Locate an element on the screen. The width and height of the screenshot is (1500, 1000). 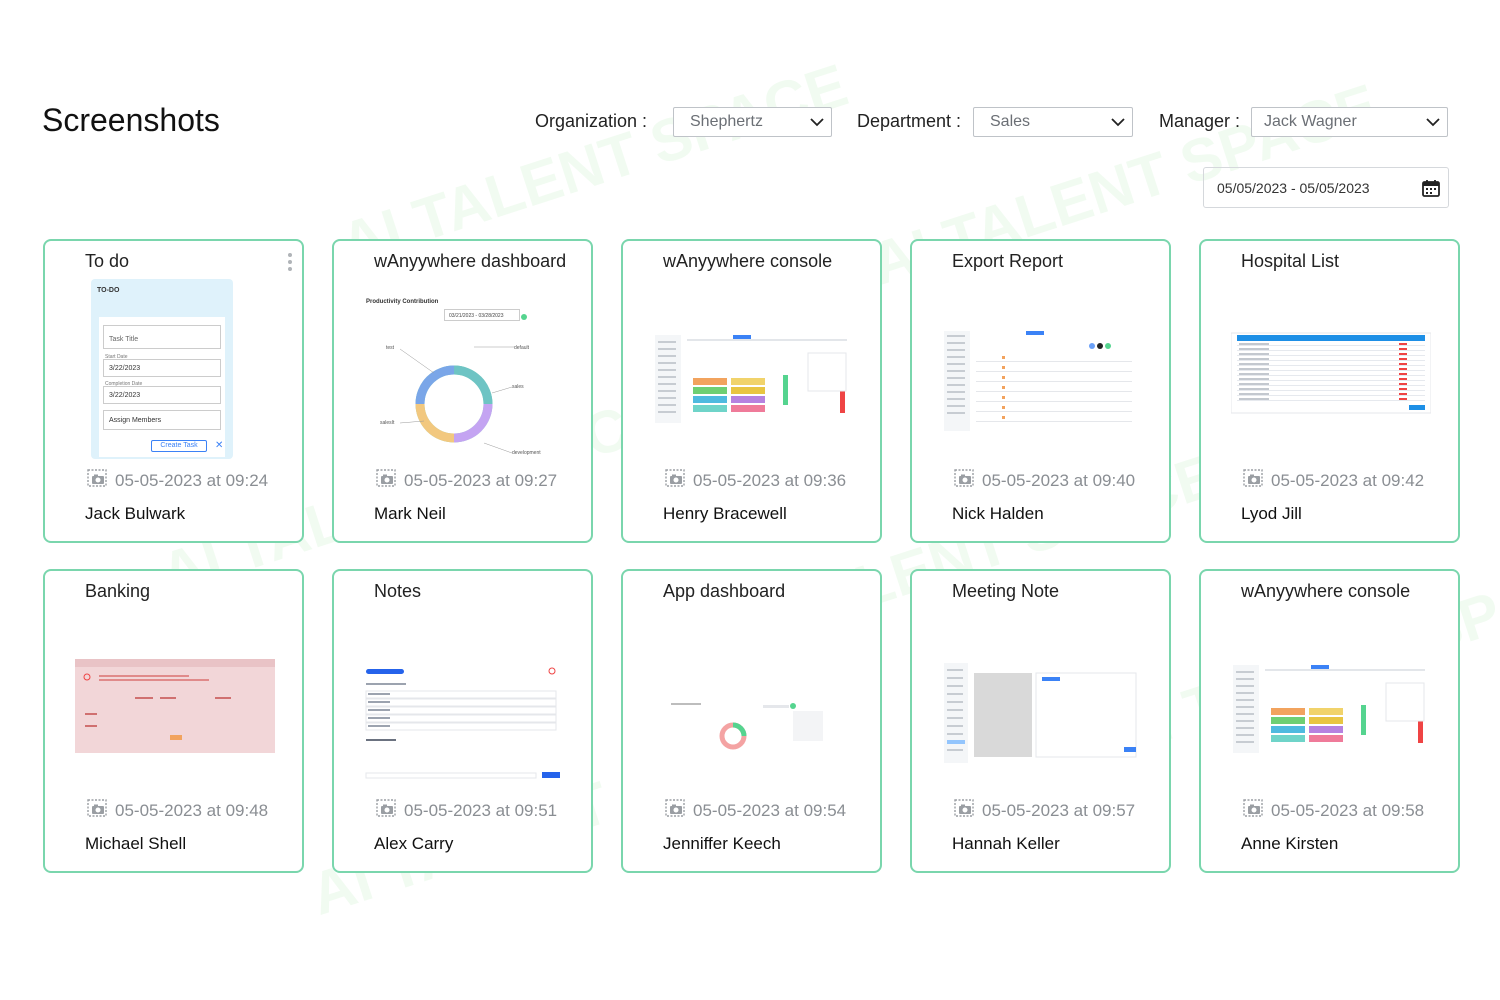
create-task-button: Create Task is located at coordinates (179, 446).